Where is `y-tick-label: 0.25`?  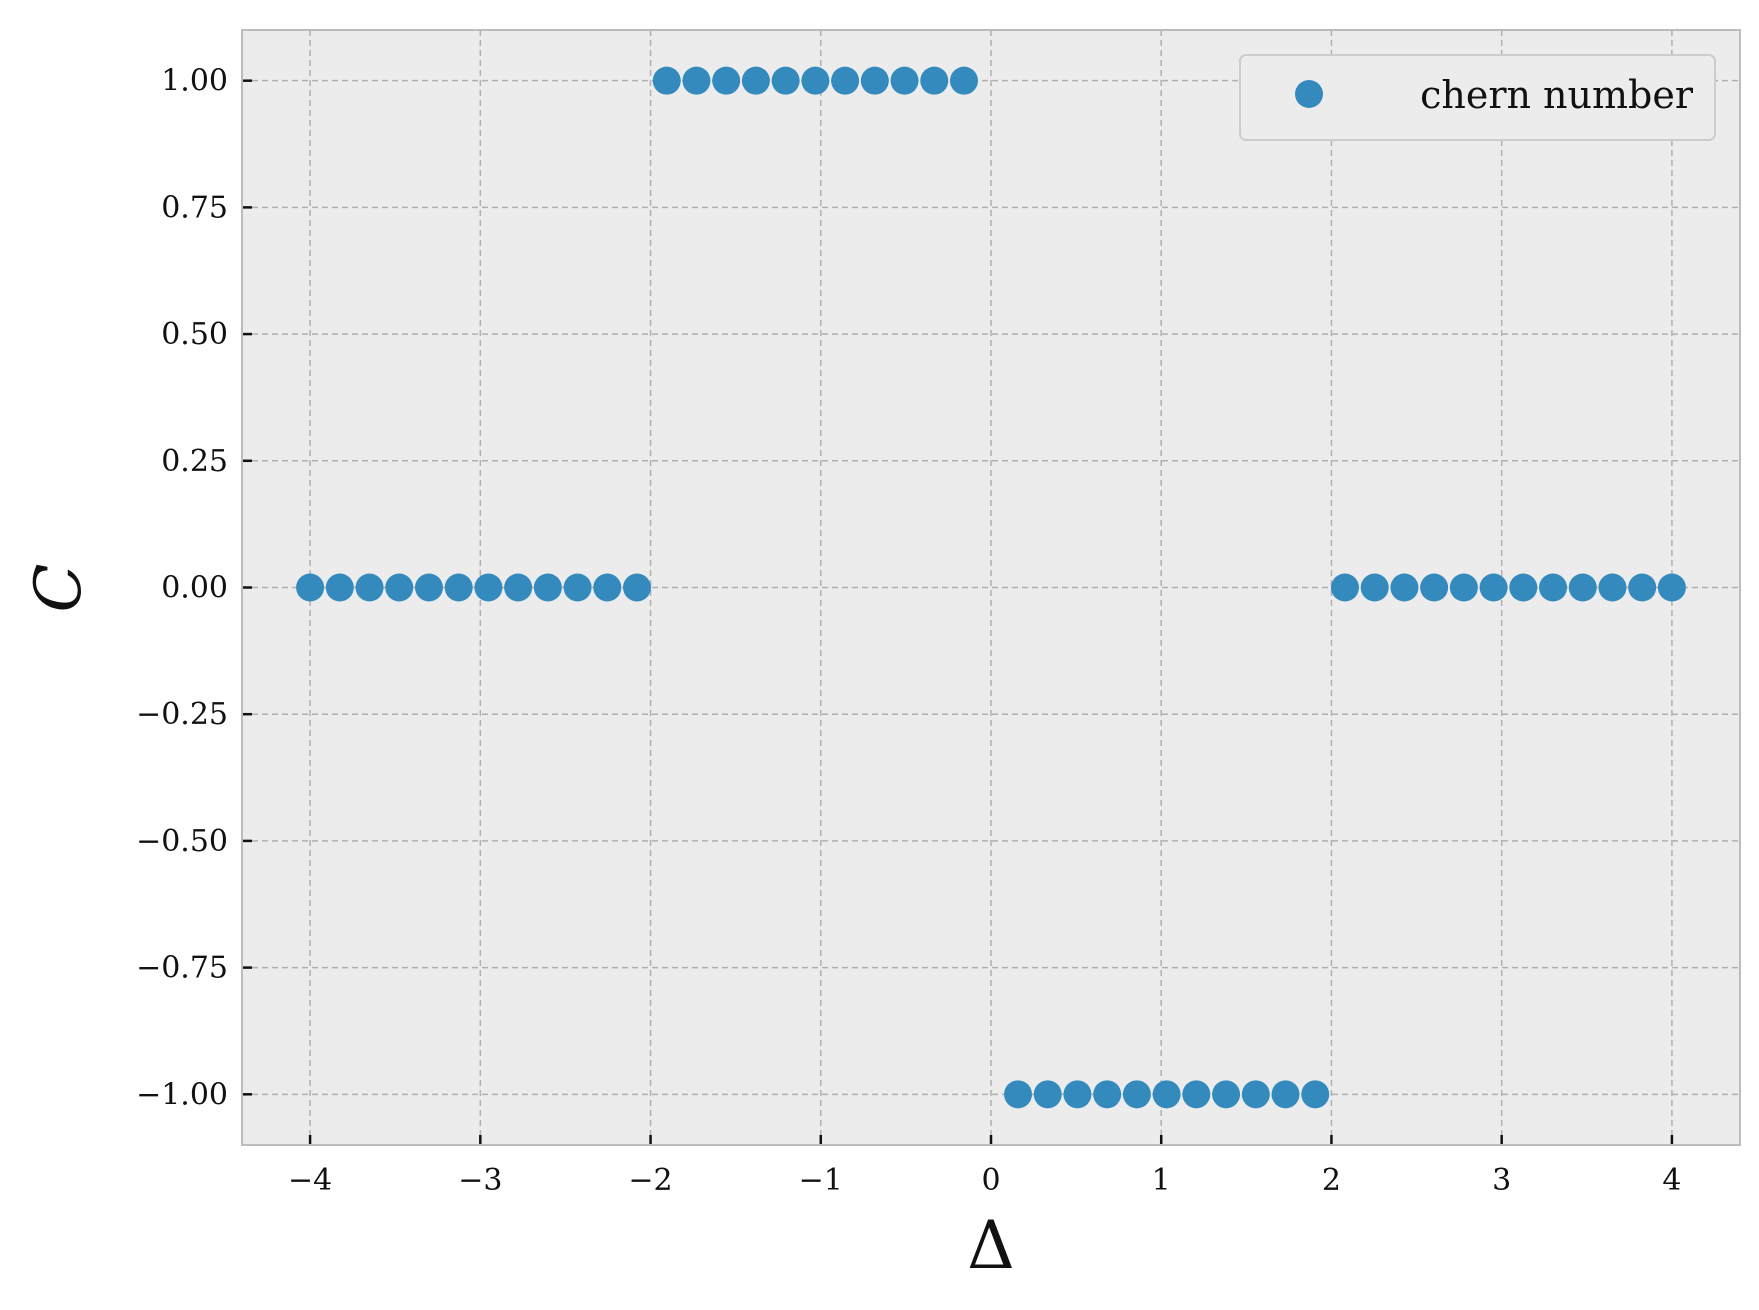 y-tick-label: 0.25 is located at coordinates (194, 461).